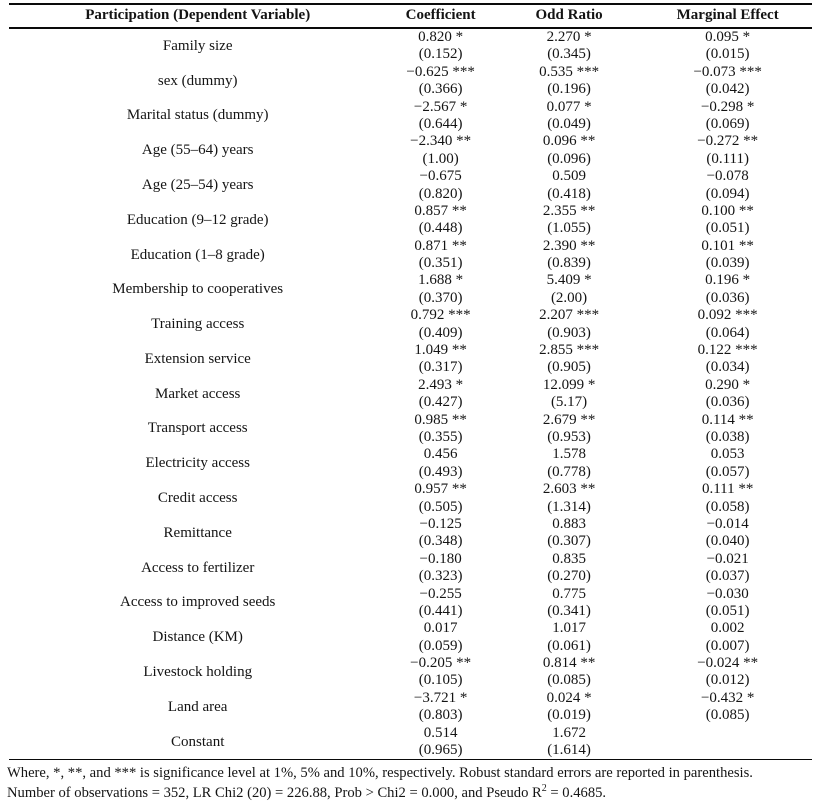  What do you see at coordinates (569, 71) in the screenshot?
I see `odd-ratio-value: 0.535 ***` at bounding box center [569, 71].